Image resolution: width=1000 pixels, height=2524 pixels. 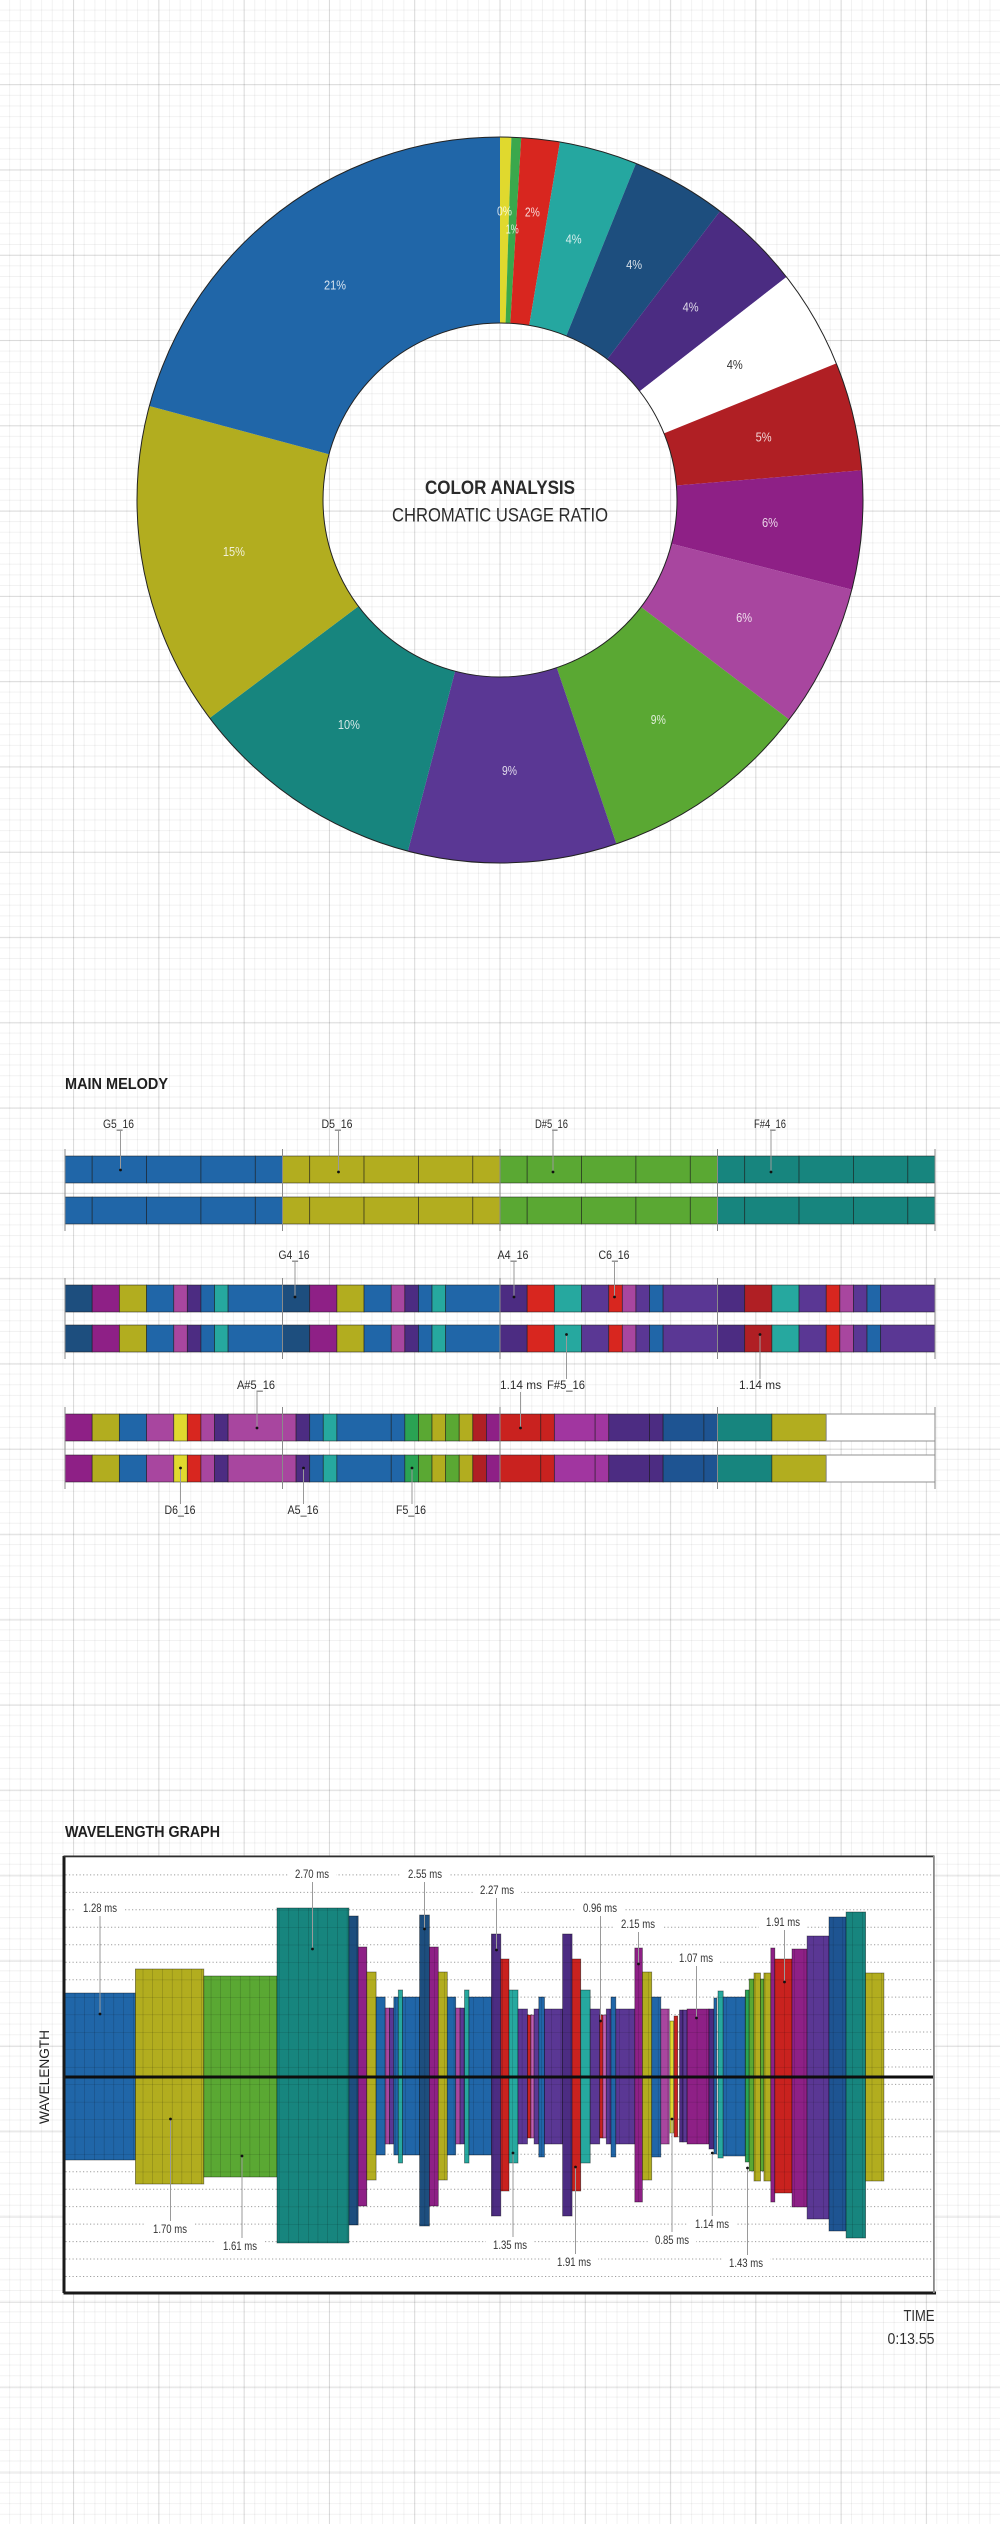 I want to click on svg-text: 5%, so click(x=764, y=438).